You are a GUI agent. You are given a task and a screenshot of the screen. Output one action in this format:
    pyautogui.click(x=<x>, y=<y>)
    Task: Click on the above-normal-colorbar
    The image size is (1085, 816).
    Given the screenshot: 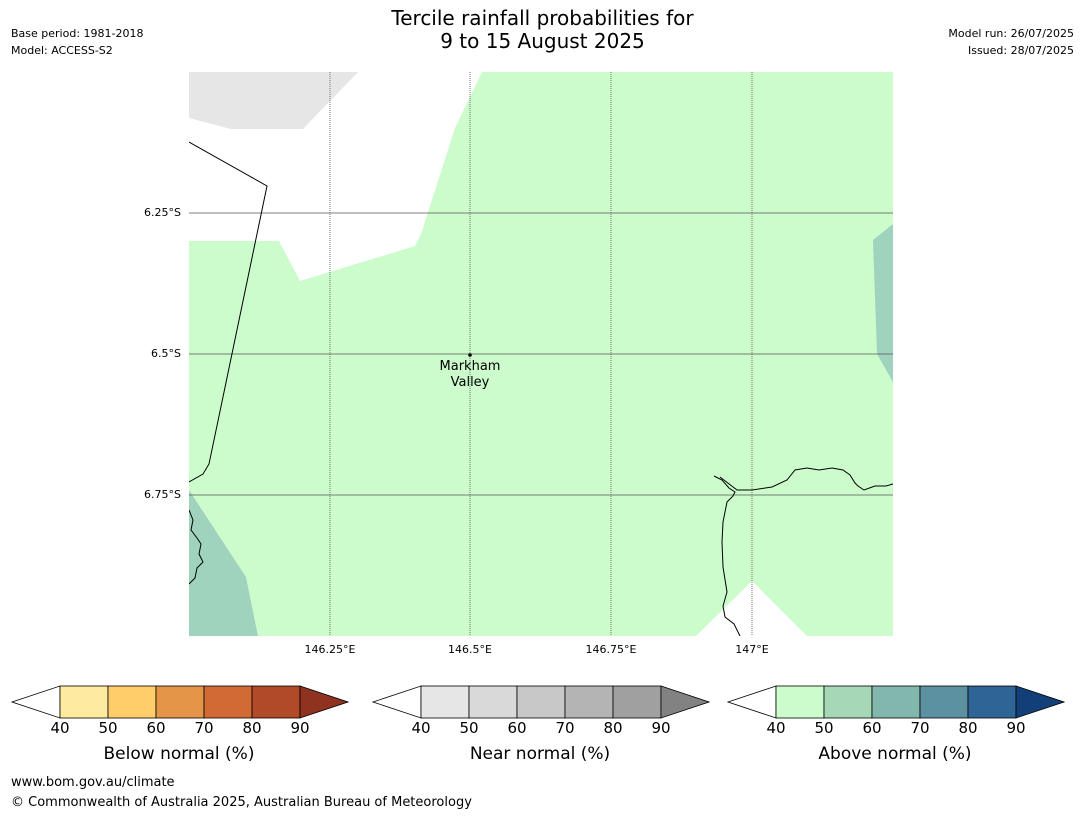 What is the action you would take?
    pyautogui.click(x=896, y=702)
    